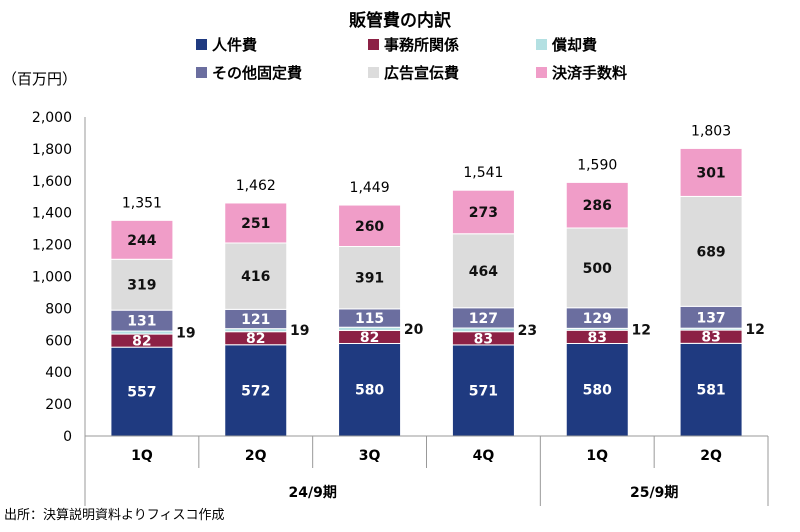  What do you see at coordinates (421, 45) in the screenshot?
I see `legend-label: 事務所関係` at bounding box center [421, 45].